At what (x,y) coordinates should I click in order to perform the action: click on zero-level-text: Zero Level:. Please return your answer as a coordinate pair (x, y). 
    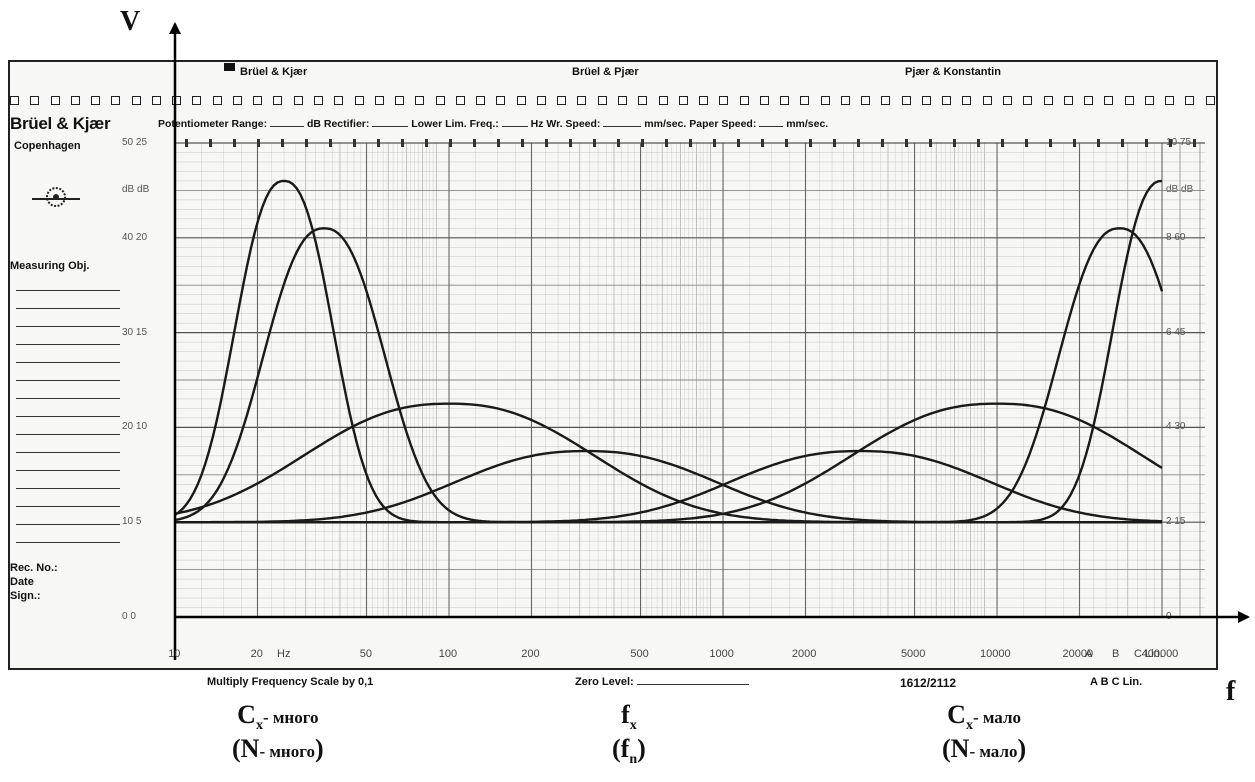
    Looking at the image, I should click on (604, 682).